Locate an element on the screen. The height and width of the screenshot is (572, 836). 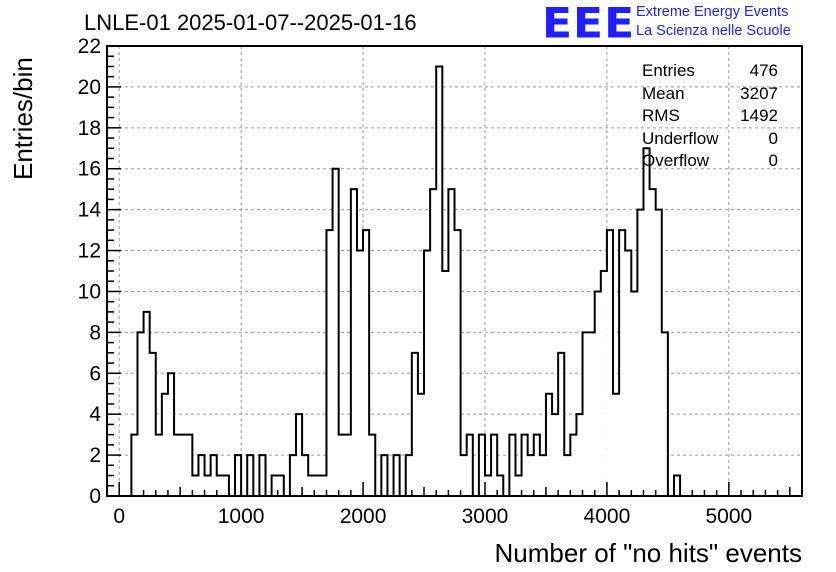
x-tick-label: 2000 is located at coordinates (363, 516).